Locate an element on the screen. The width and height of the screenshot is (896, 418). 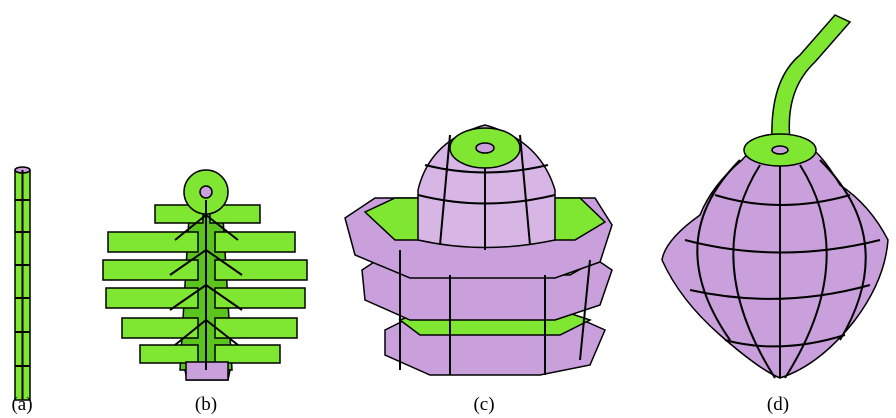
model-b is located at coordinates (205, 275).